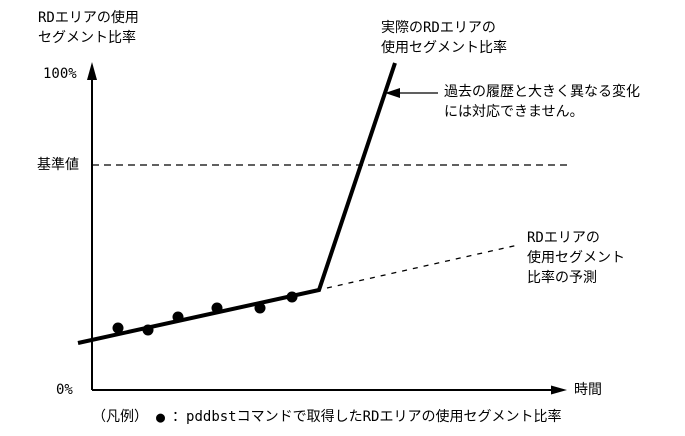 Image resolution: width=685 pixels, height=436 pixels. I want to click on y-axis-title: RDエリアの使用 セグメント比率, so click(88, 28).